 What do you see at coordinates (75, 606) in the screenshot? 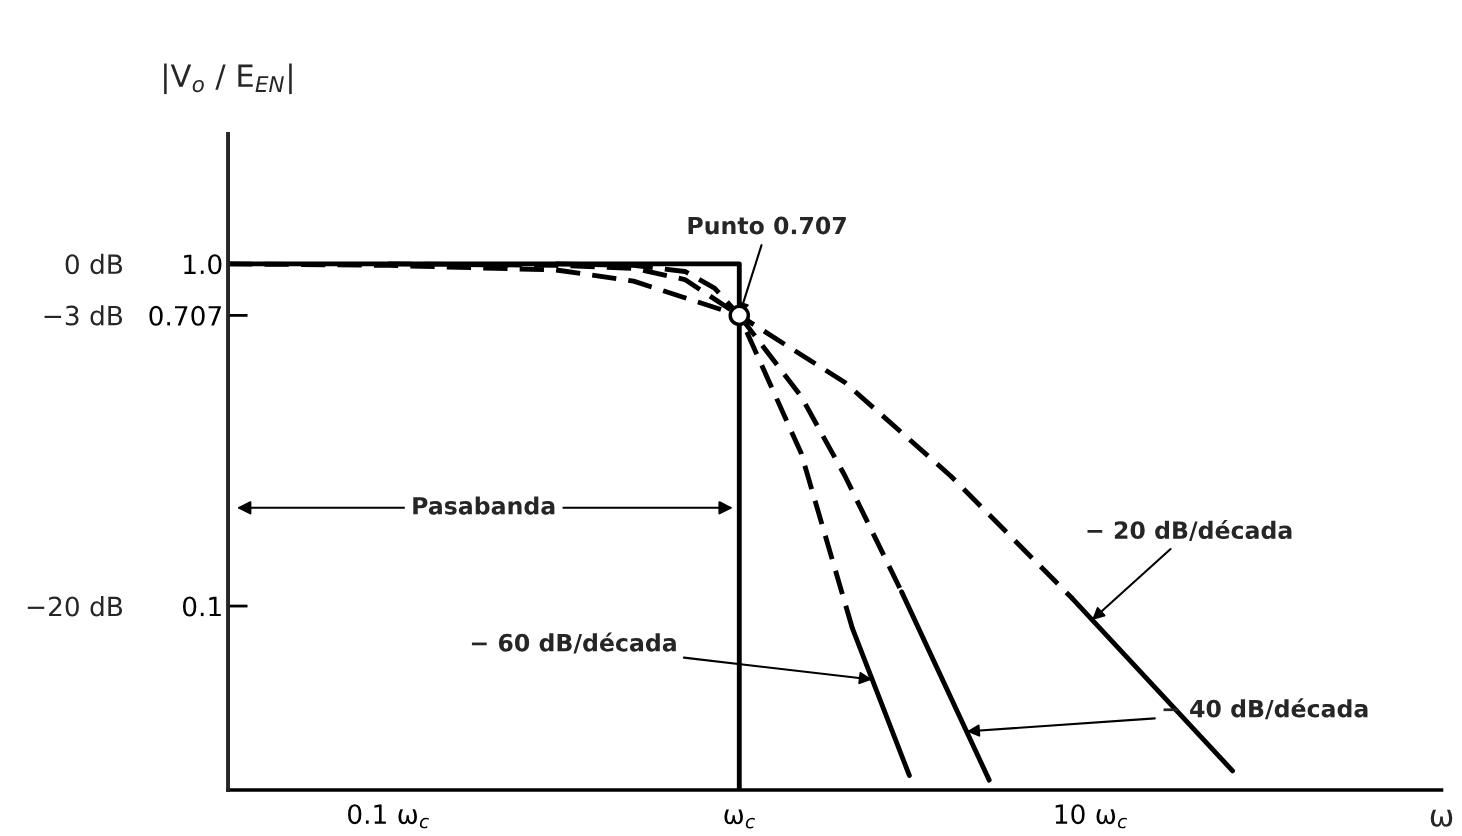
I see `y2-tick-label: −20 dB` at bounding box center [75, 606].